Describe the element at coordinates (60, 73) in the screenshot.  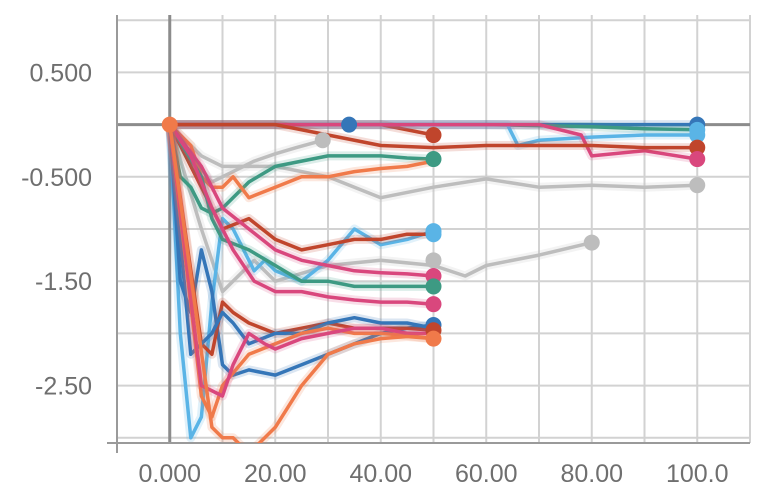
I see `y-tick-label: 0.500` at that location.